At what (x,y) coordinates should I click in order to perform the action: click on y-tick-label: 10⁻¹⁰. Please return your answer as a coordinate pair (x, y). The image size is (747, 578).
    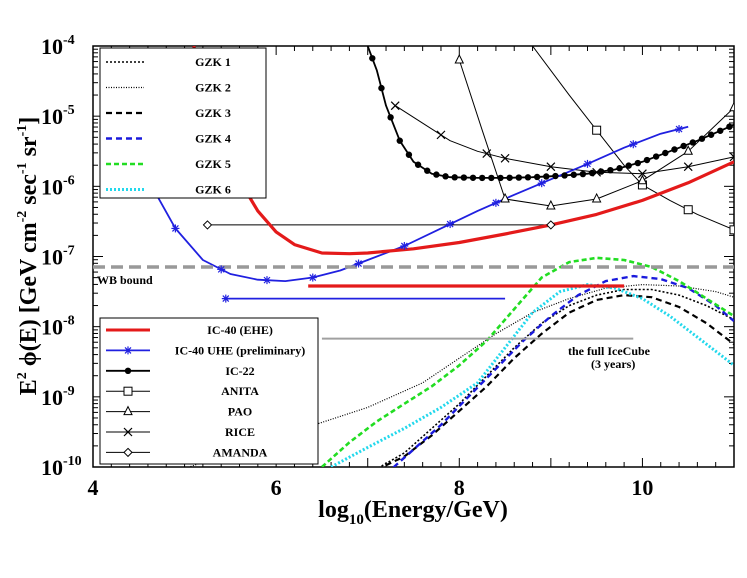
    Looking at the image, I should click on (61, 467).